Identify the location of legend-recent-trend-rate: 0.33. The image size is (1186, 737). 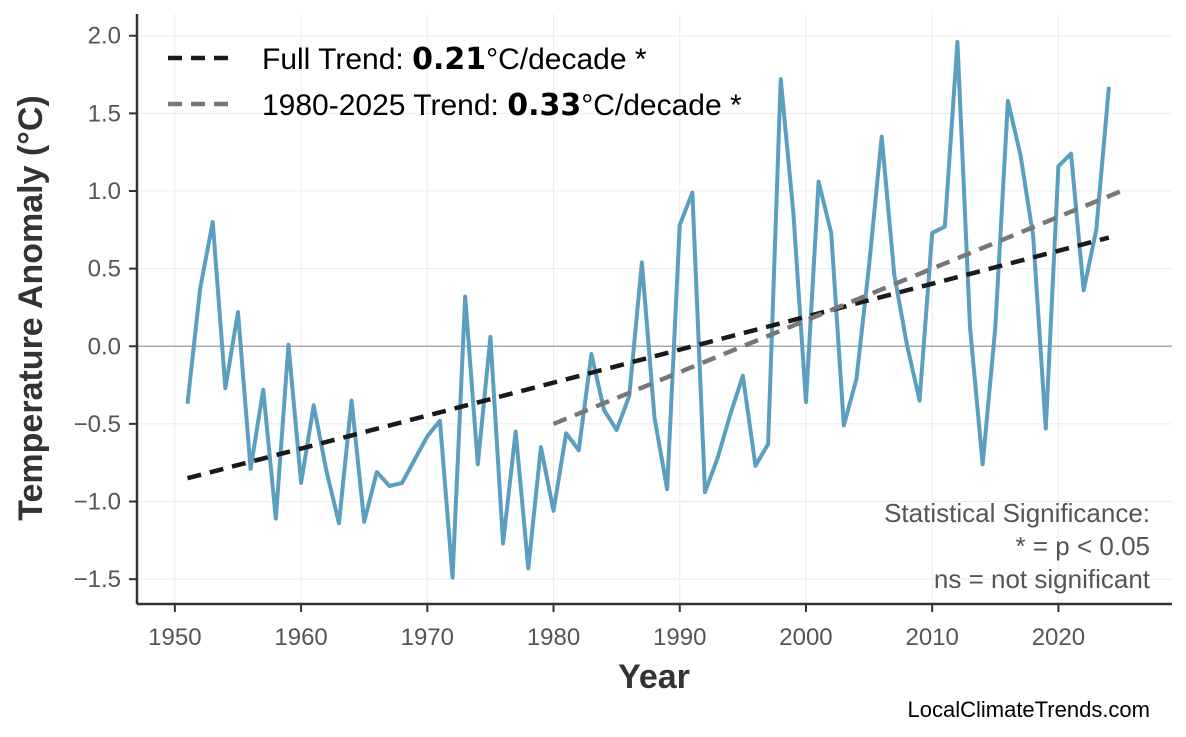
(544, 105).